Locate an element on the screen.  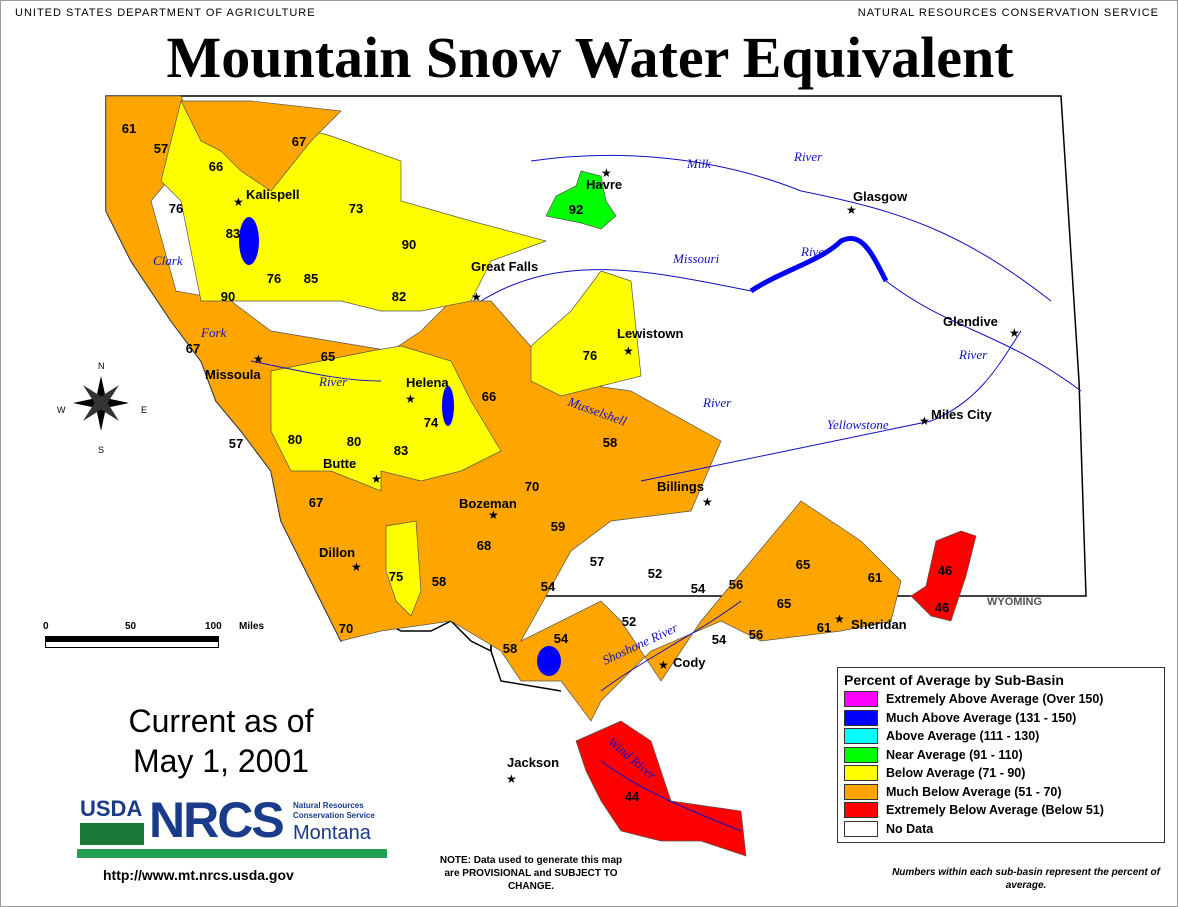
basin-label: 68 is located at coordinates (484, 545).